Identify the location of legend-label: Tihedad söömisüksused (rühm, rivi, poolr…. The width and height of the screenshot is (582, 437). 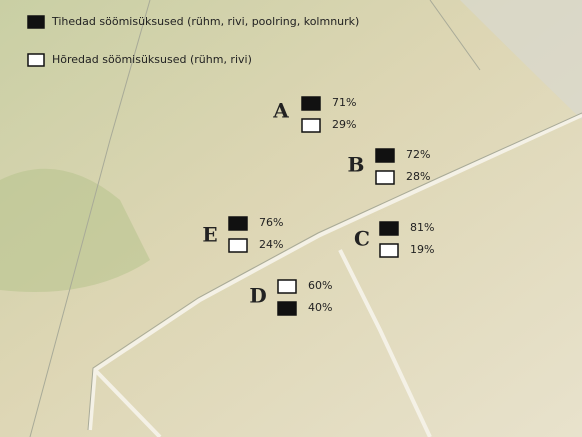
(205, 21).